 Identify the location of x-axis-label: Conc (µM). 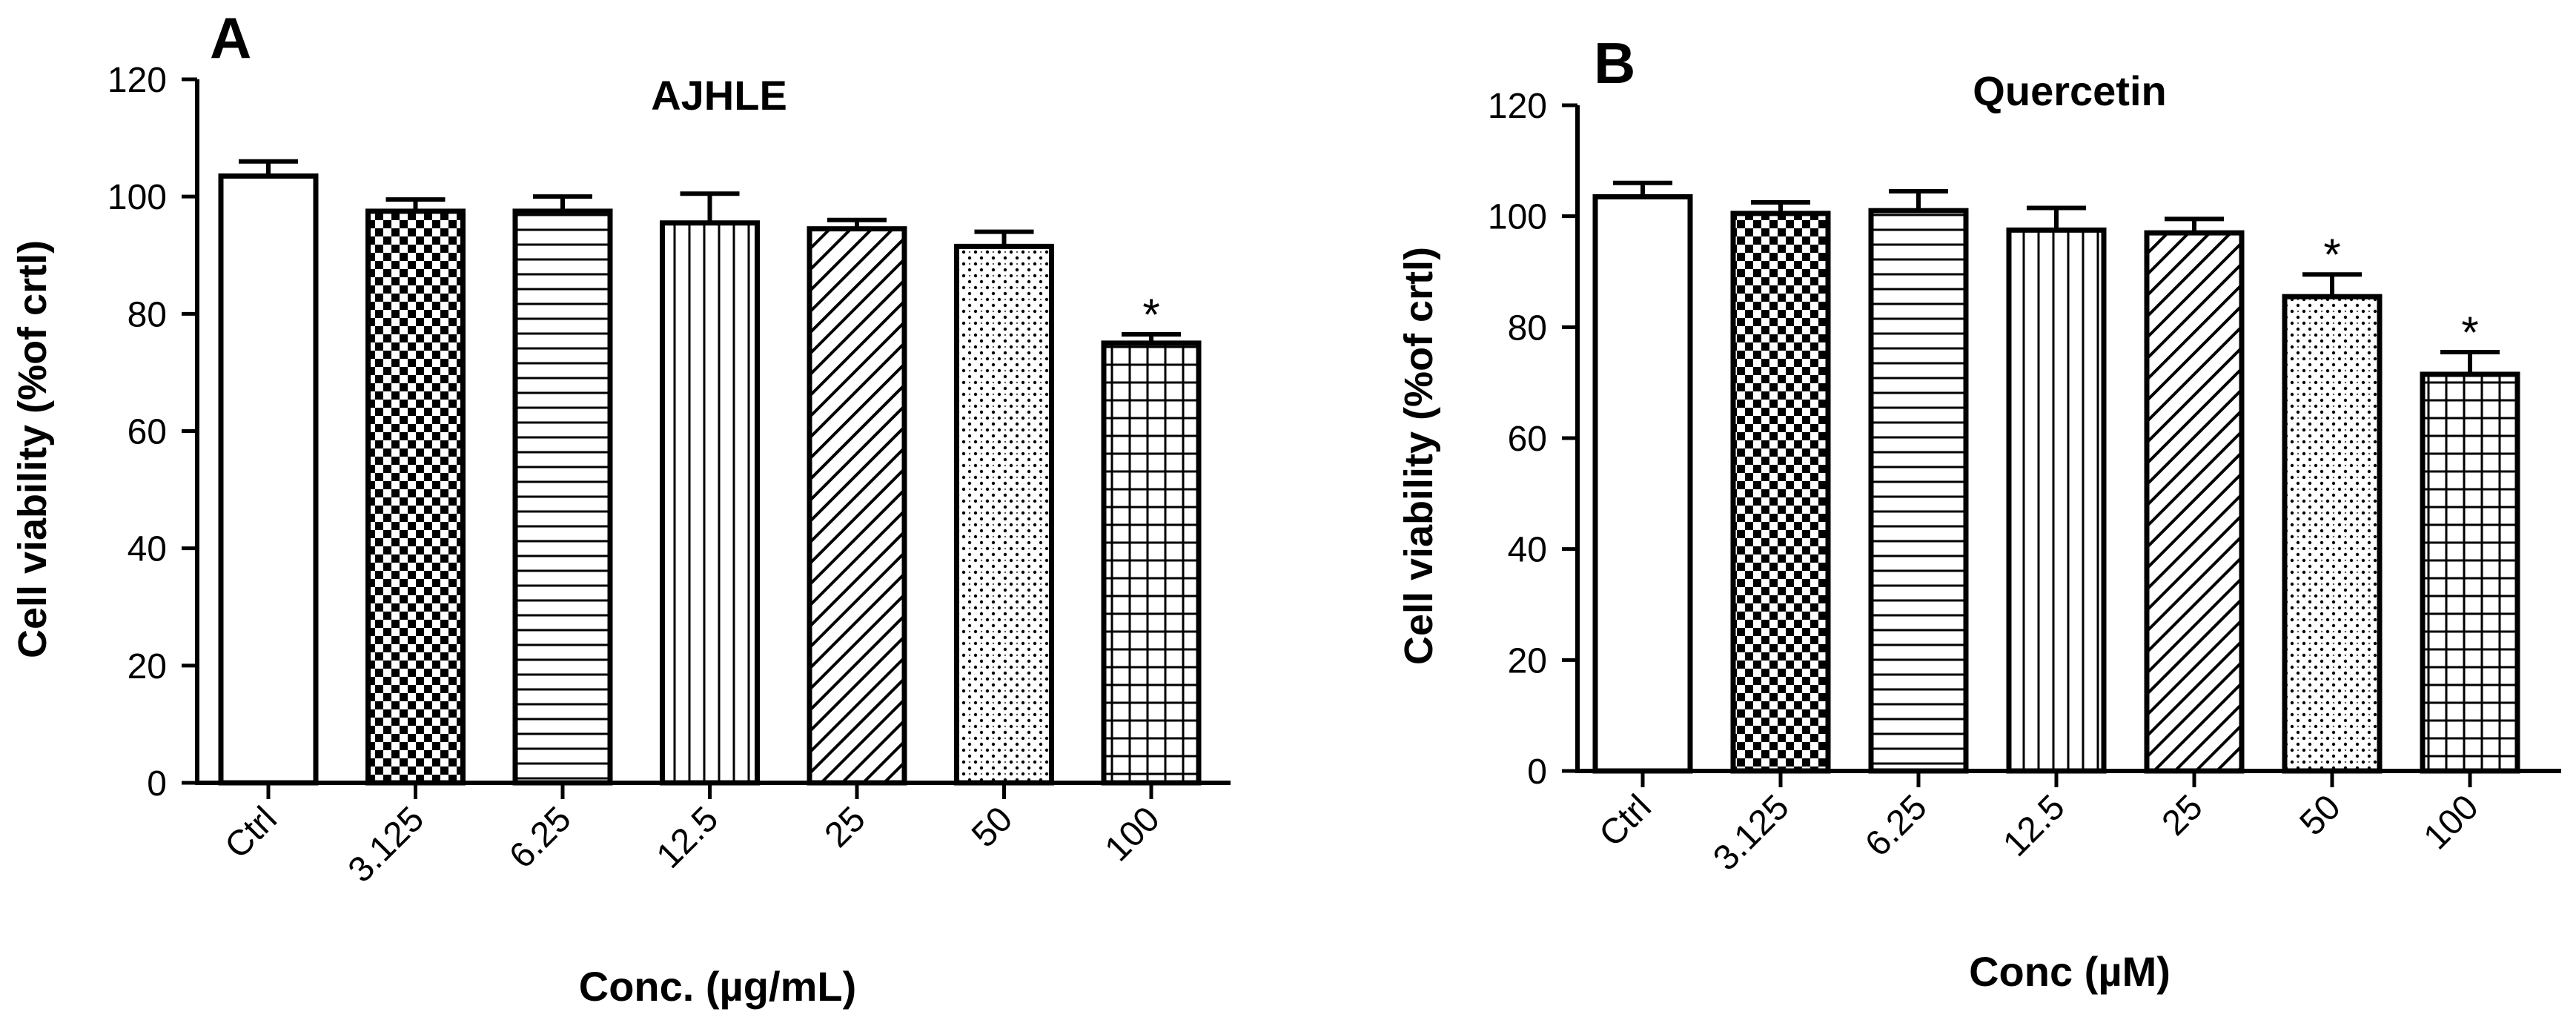
(2070, 971).